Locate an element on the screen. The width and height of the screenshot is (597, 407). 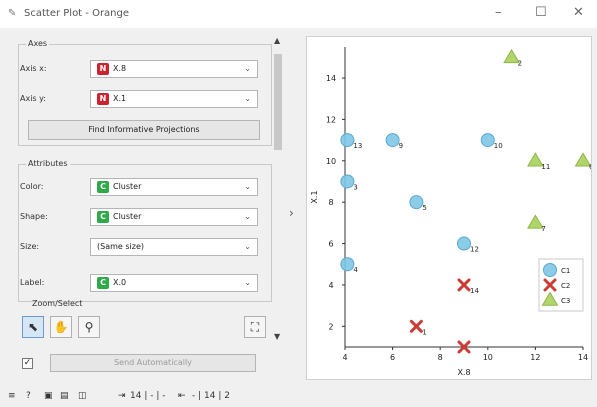
legend-label: C1 is located at coordinates (565, 271).